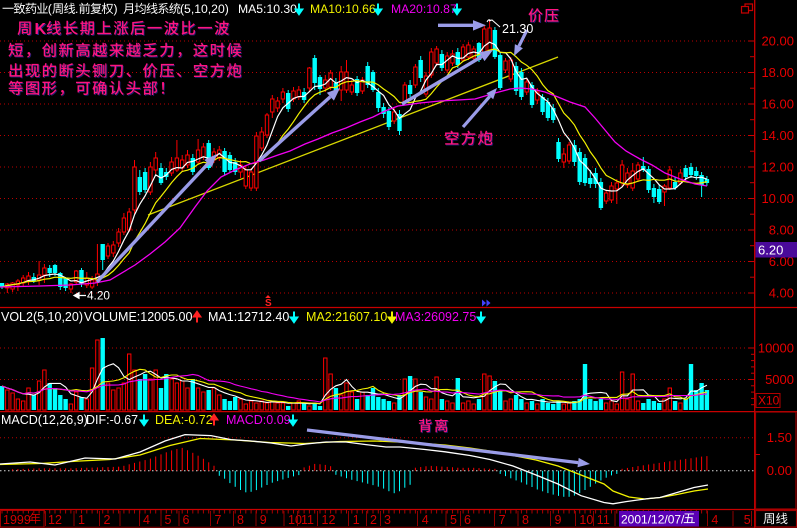  What do you see at coordinates (44, 420) in the screenshot?
I see `svg-text: MACD(12,26,9)` at bounding box center [44, 420].